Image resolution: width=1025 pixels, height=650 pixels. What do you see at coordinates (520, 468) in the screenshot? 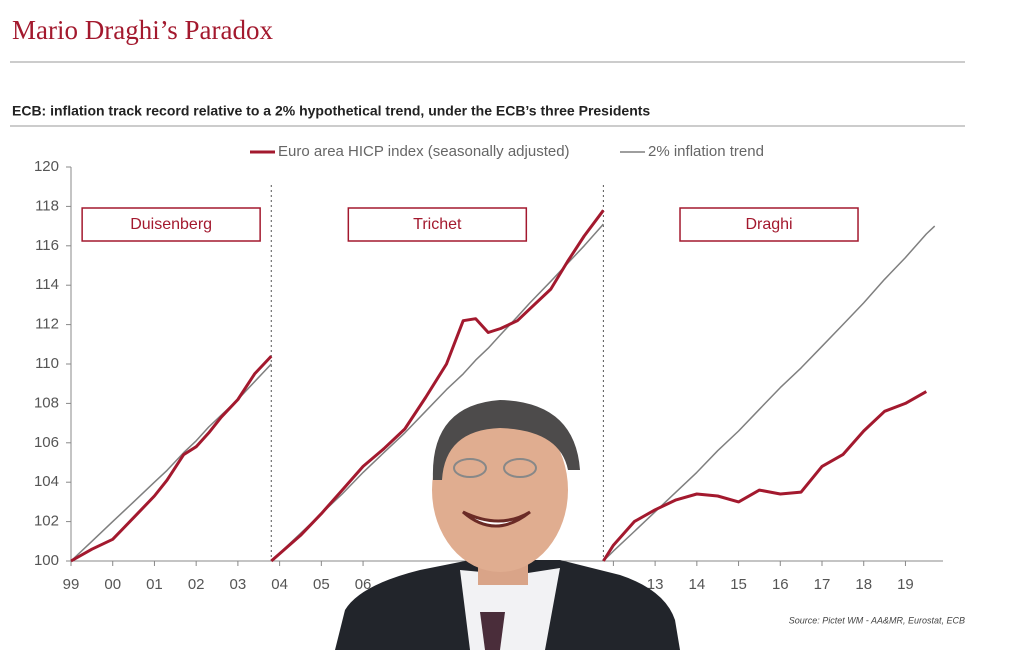
I see `glasses-right` at bounding box center [520, 468].